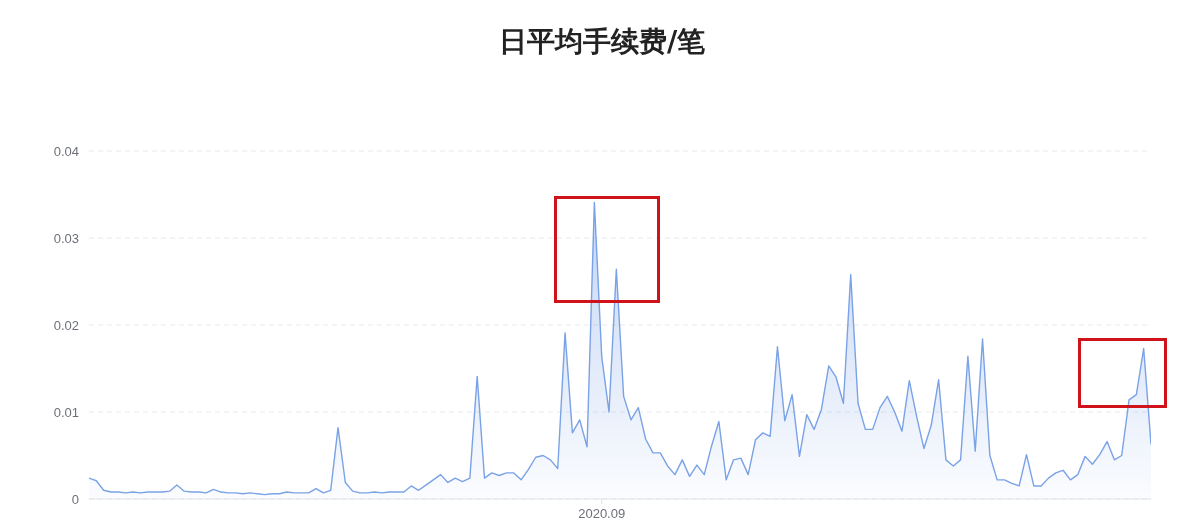 The height and width of the screenshot is (532, 1179). I want to click on y-tick-label: 0.03, so click(66, 238).